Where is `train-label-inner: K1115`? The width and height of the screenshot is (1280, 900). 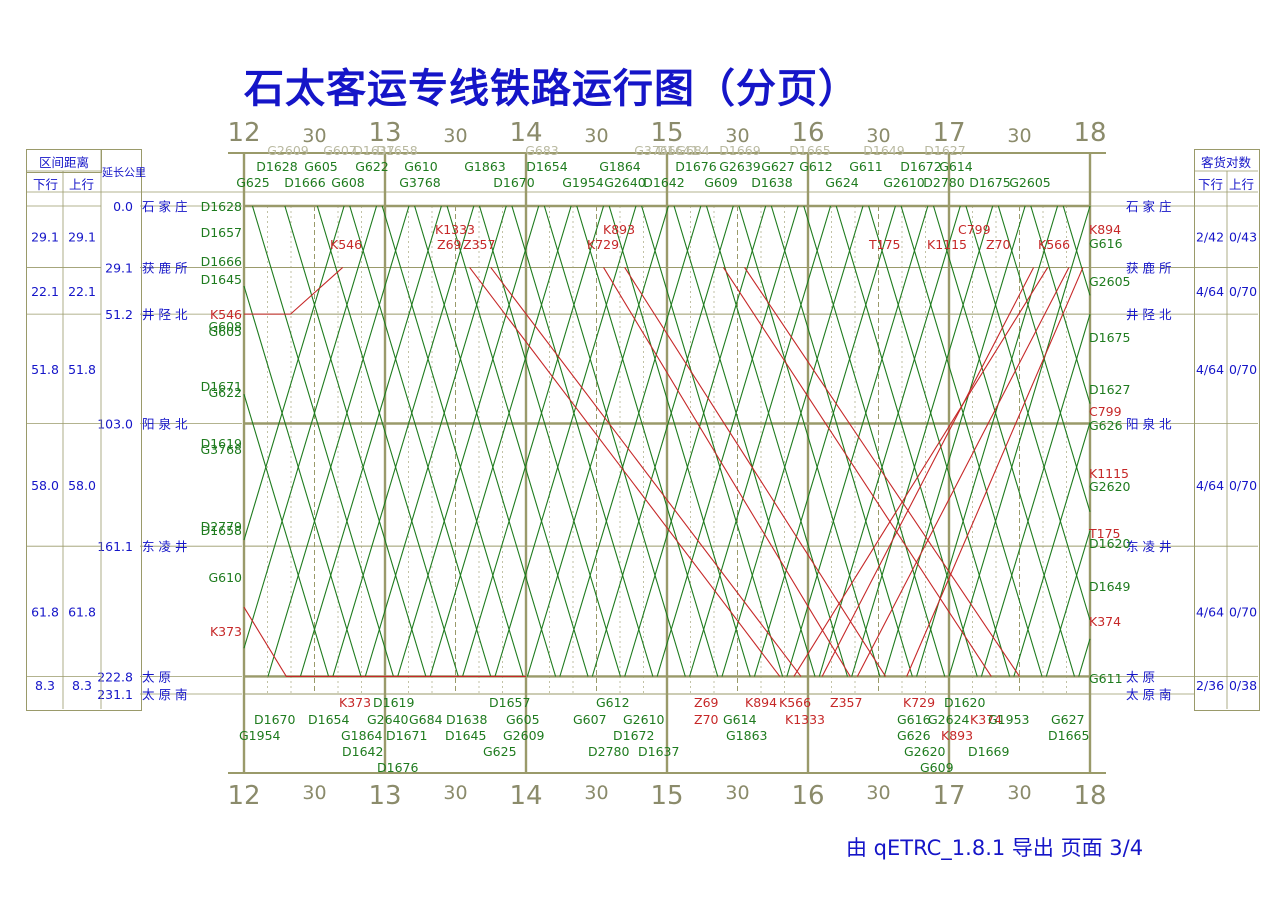 train-label-inner: K1115 is located at coordinates (947, 244).